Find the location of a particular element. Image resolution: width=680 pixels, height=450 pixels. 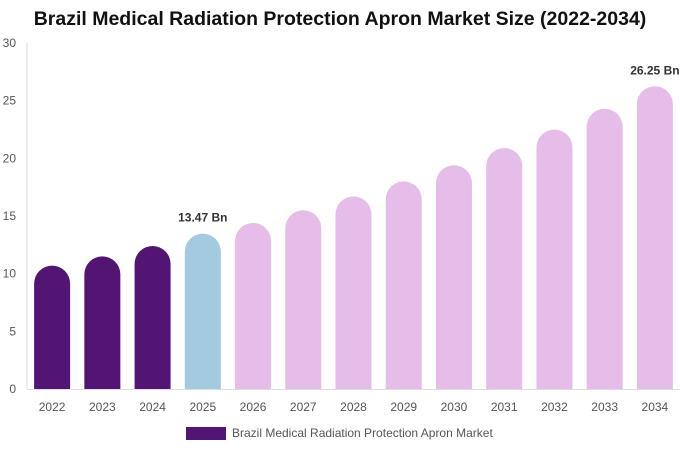

x-tick-label: 2026 is located at coordinates (253, 407).